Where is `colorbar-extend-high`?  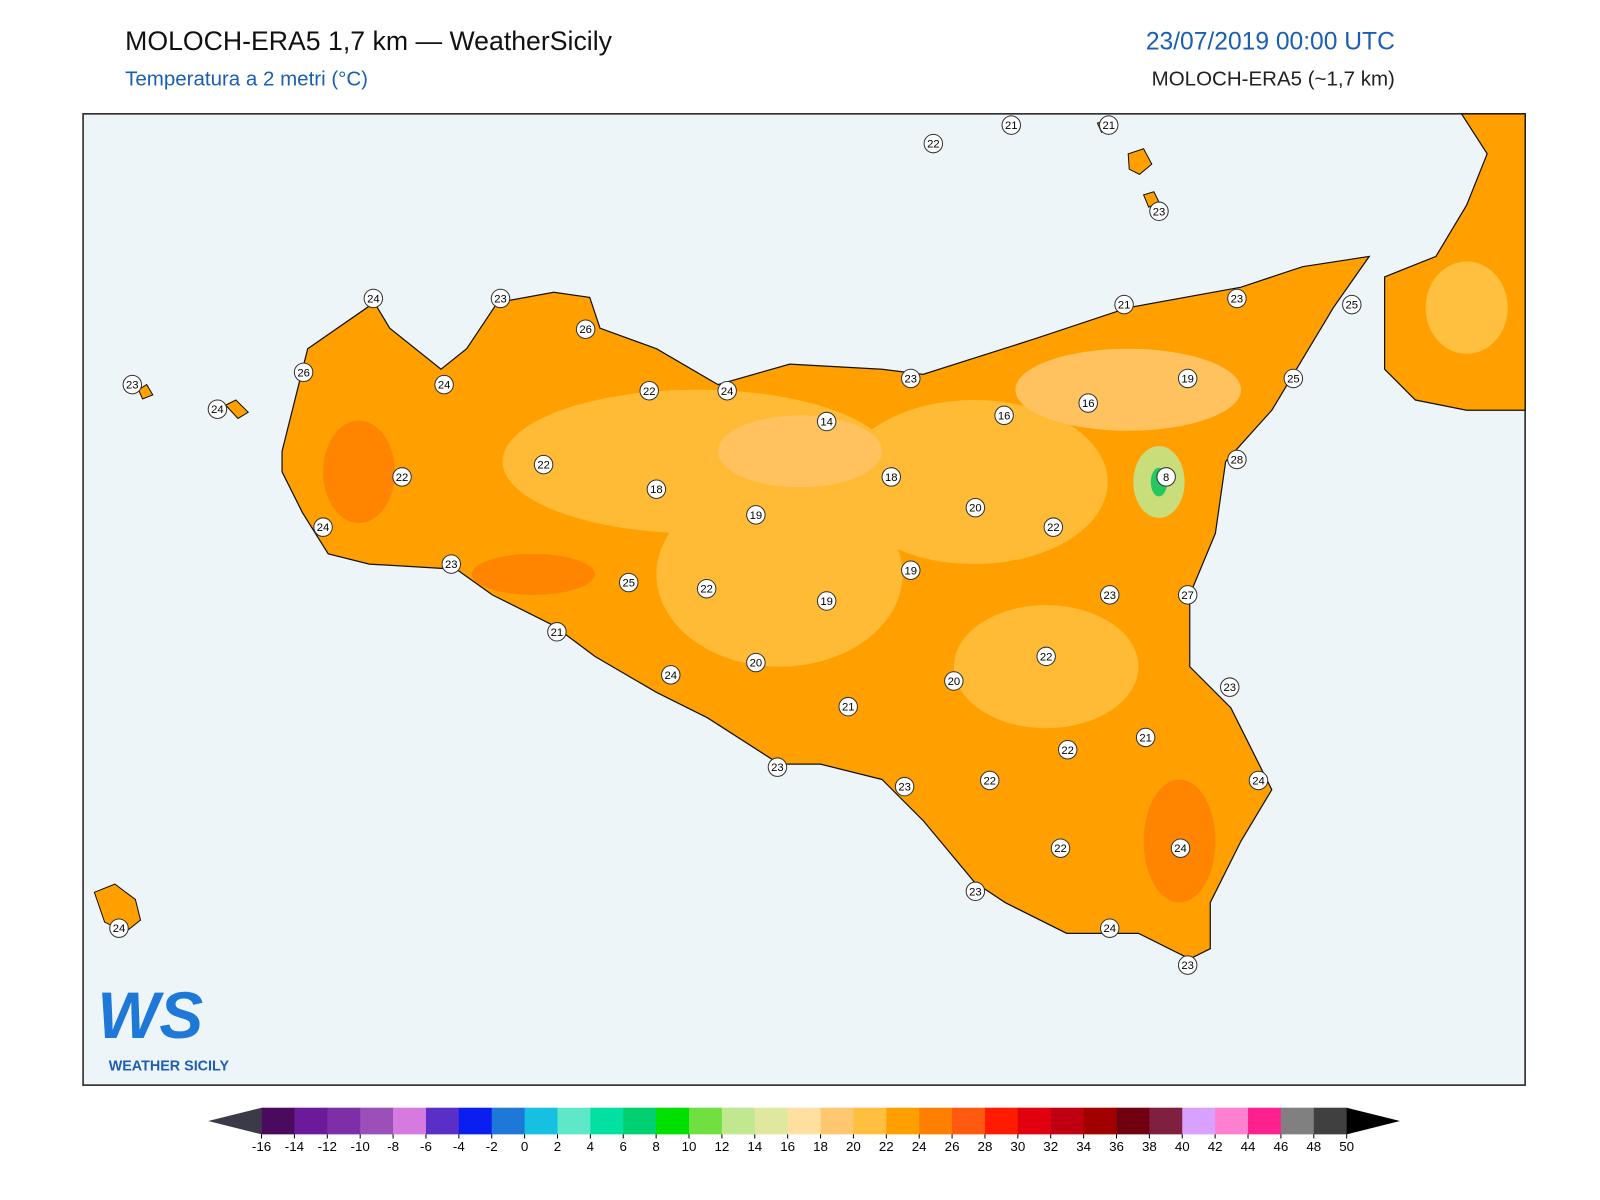 colorbar-extend-high is located at coordinates (1373, 1121).